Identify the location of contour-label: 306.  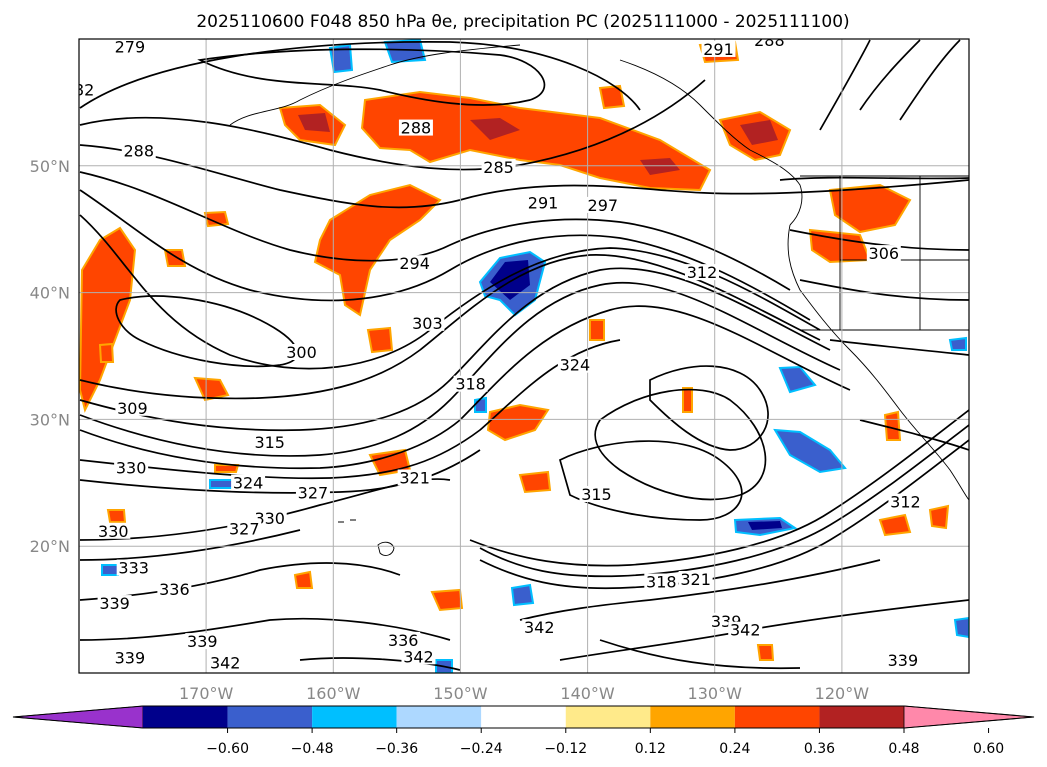
(884, 253).